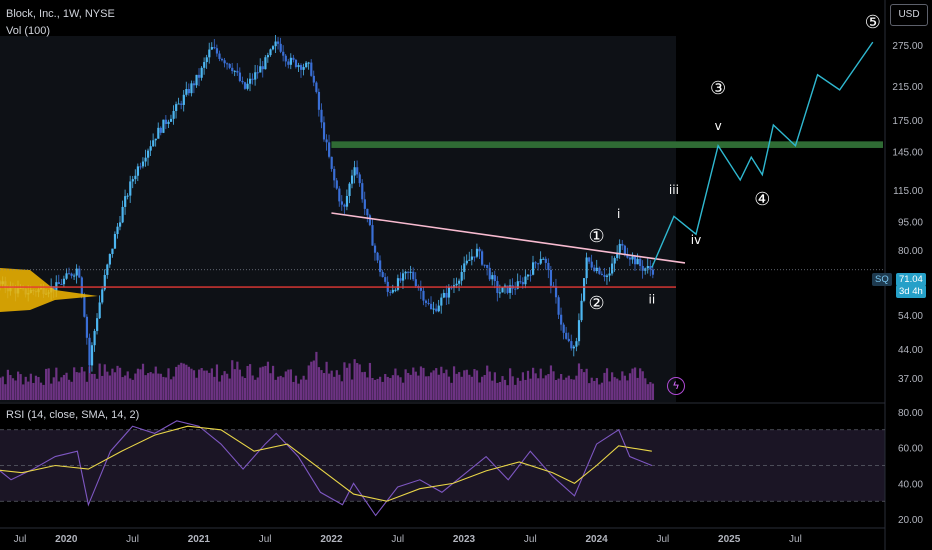 The height and width of the screenshot is (550, 932). What do you see at coordinates (508, 238) in the screenshot?
I see `trendline` at bounding box center [508, 238].